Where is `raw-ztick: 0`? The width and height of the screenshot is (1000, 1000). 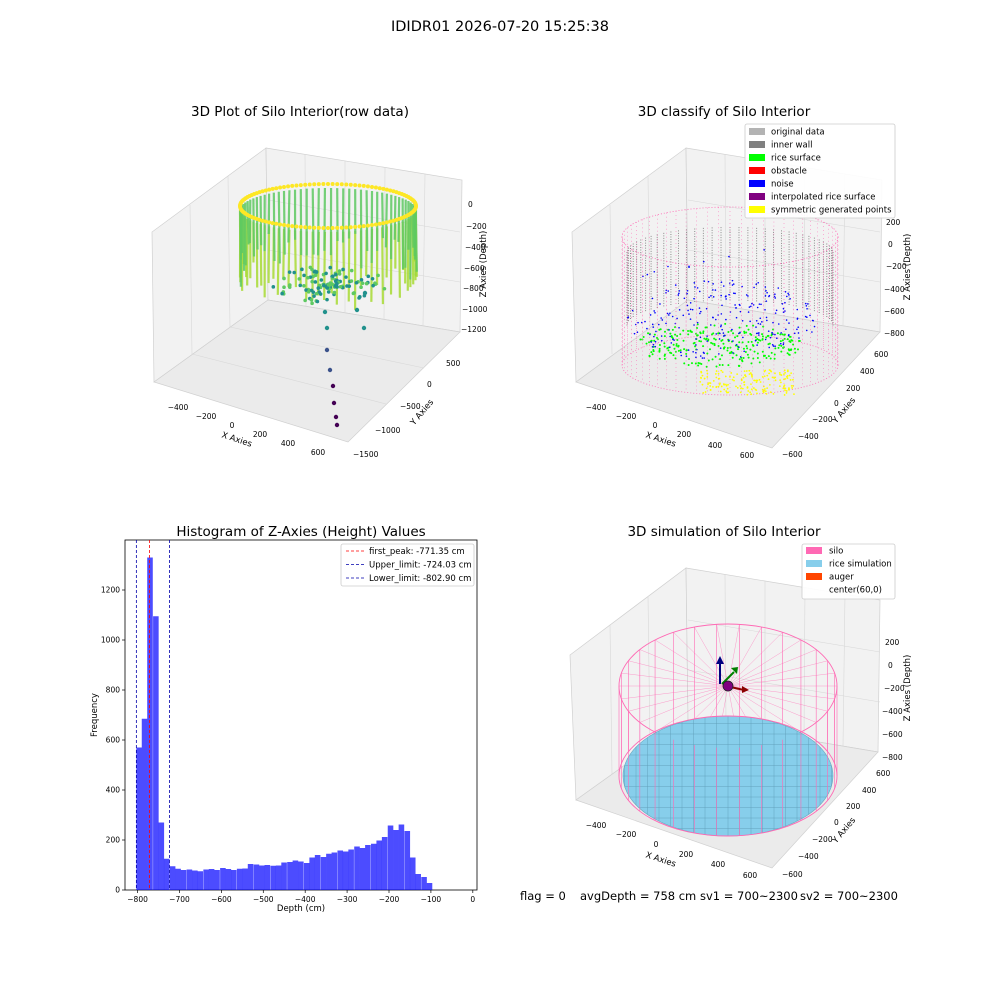
raw-ztick: 0 is located at coordinates (470, 204).